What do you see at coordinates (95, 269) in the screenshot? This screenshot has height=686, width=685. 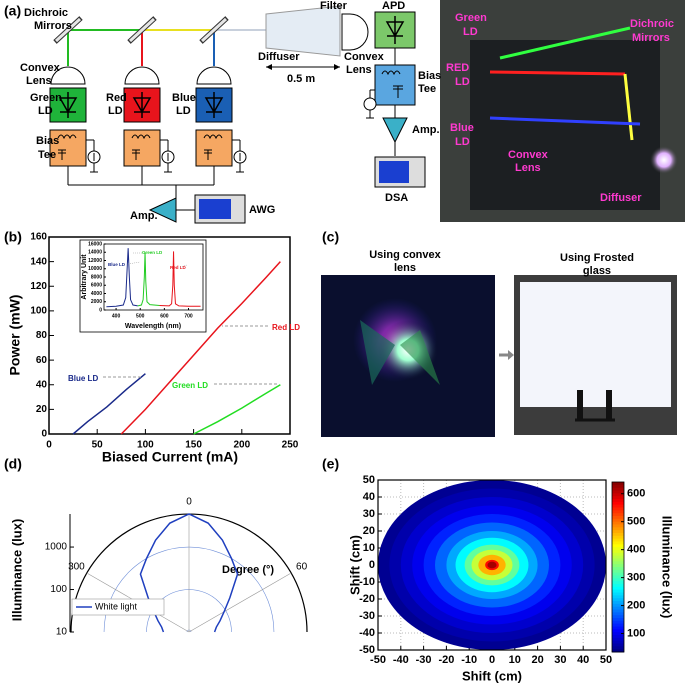 I see `y-tick-label: 10000` at bounding box center [95, 269].